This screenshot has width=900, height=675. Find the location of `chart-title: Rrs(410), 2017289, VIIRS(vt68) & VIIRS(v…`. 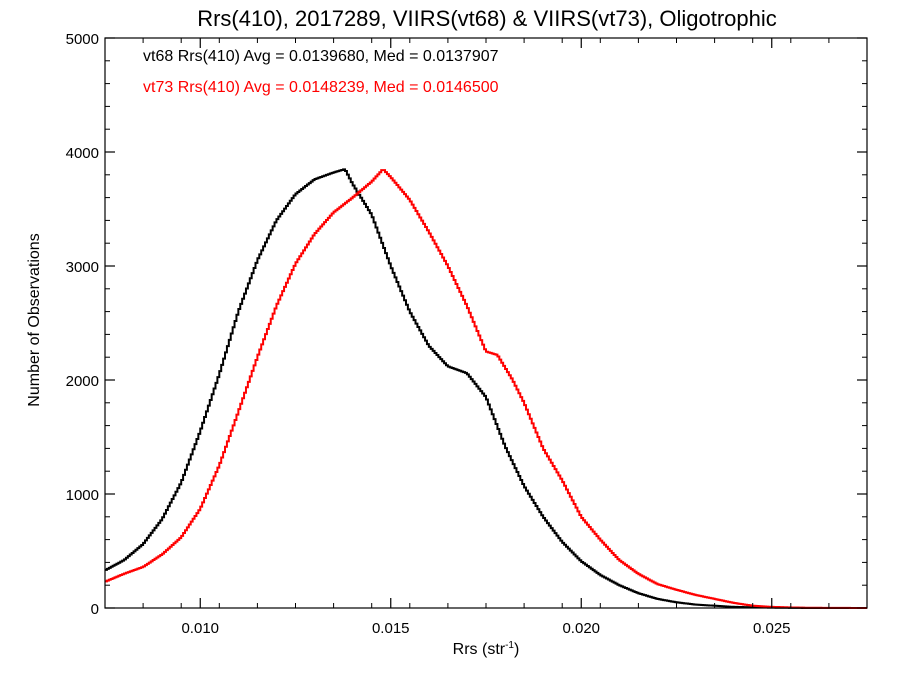

chart-title: Rrs(410), 2017289, VIIRS(vt68) & VIIRS(v… is located at coordinates (487, 18).